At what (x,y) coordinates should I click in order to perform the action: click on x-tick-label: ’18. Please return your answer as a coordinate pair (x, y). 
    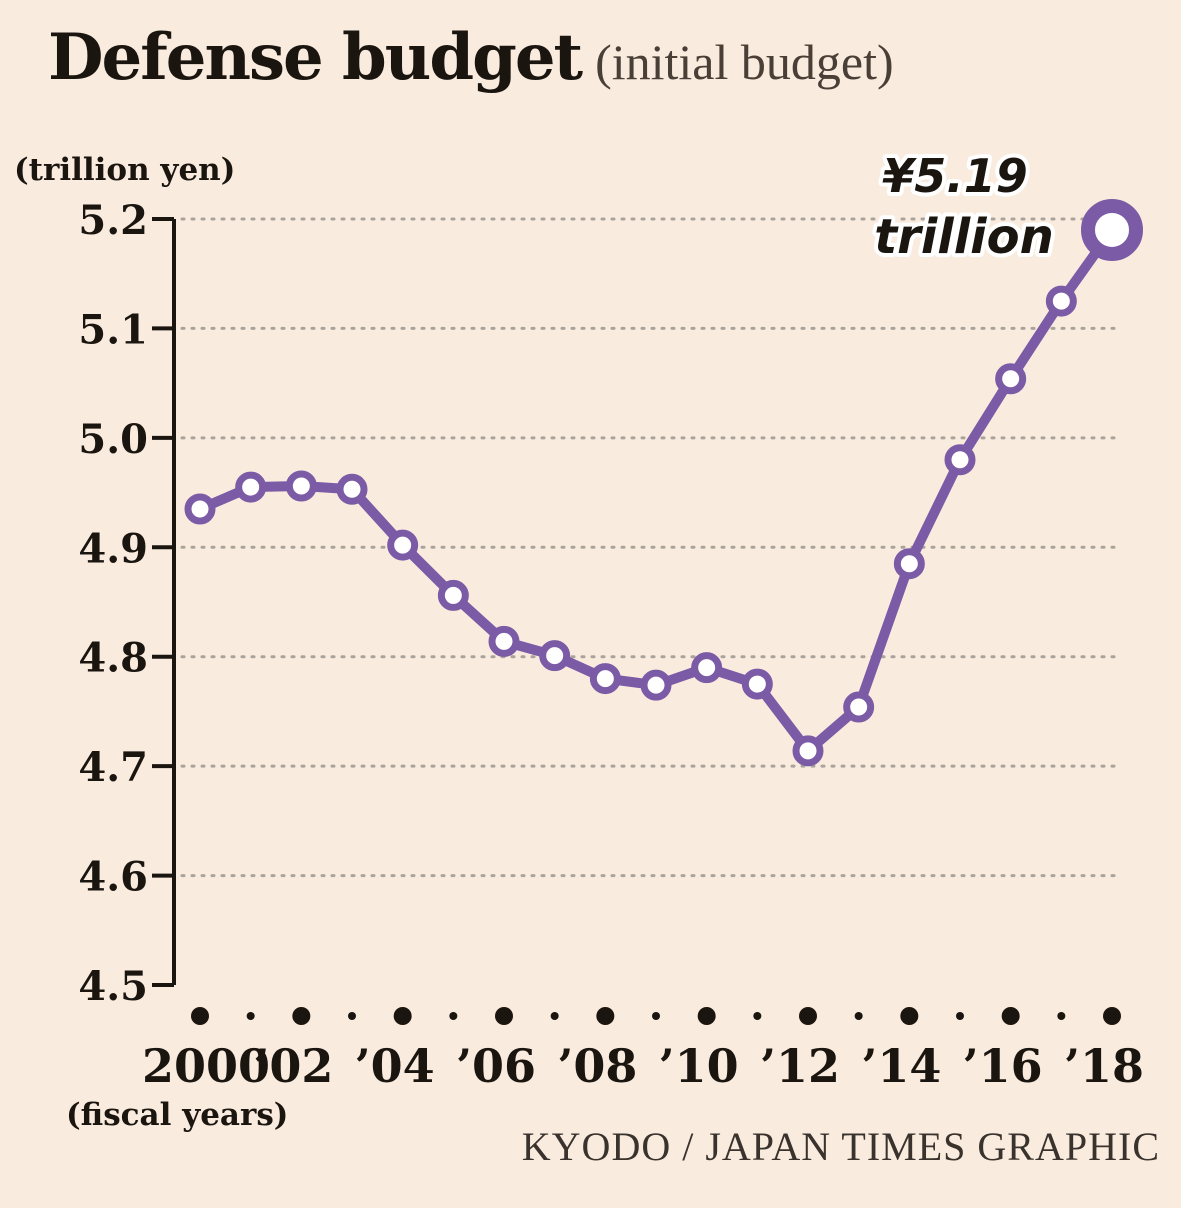
    Looking at the image, I should click on (1104, 1066).